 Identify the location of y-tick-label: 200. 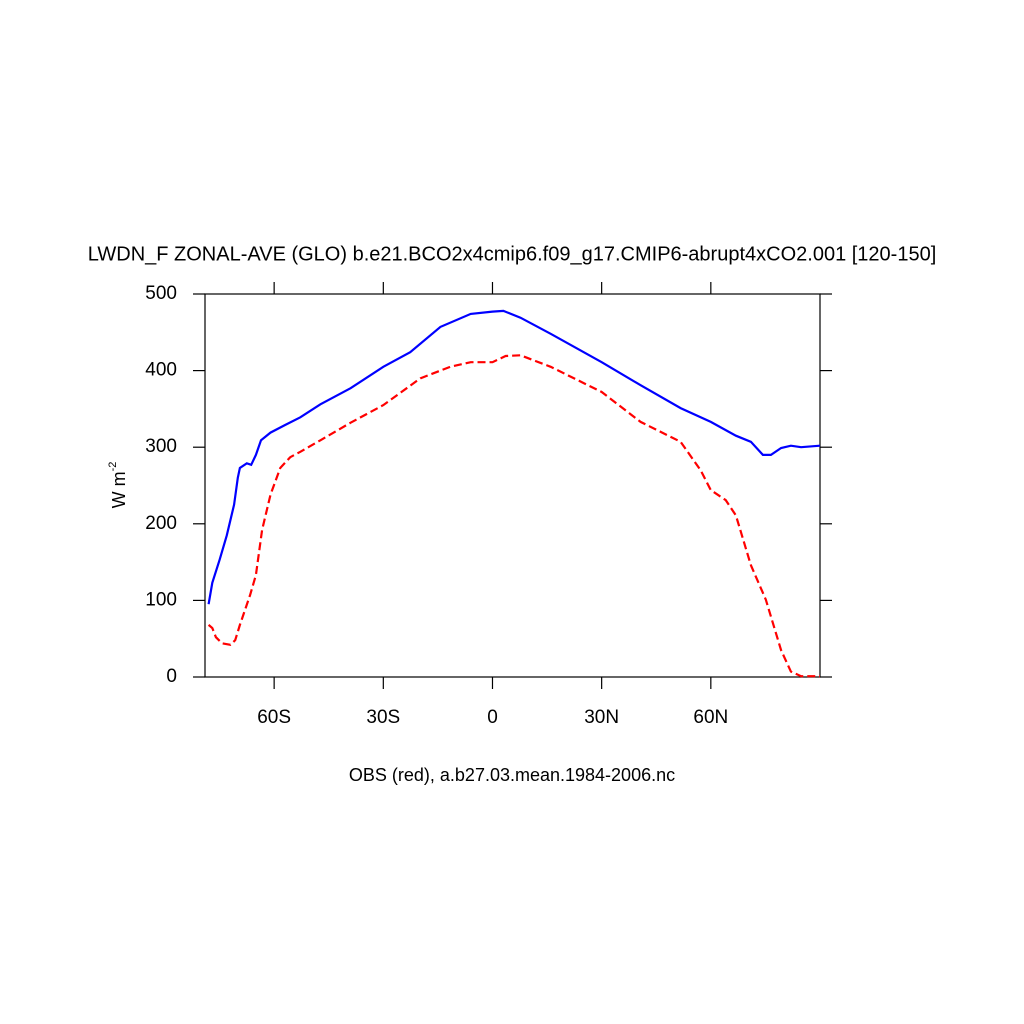
(161, 523).